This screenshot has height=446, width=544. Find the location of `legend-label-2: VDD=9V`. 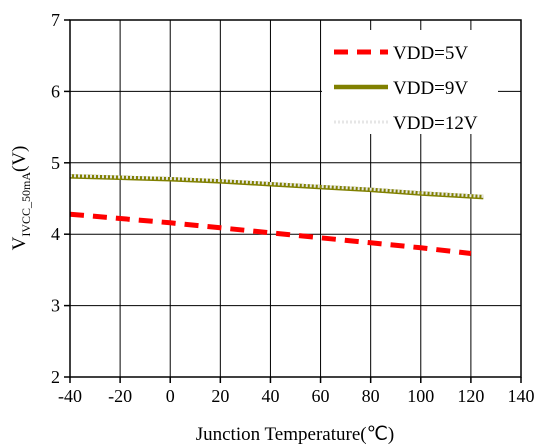

legend-label-2: VDD=9V is located at coordinates (430, 88).